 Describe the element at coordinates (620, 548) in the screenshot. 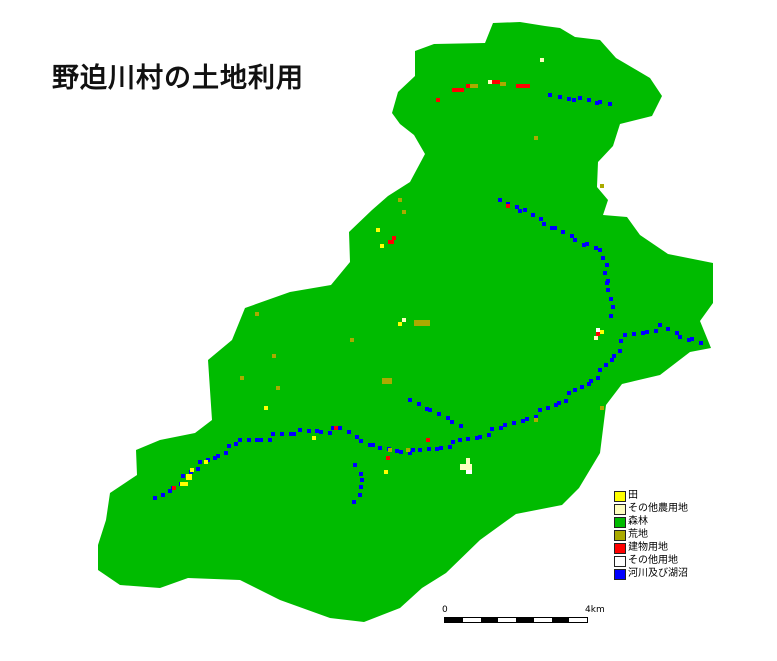

I see `legend-swatch-building` at that location.